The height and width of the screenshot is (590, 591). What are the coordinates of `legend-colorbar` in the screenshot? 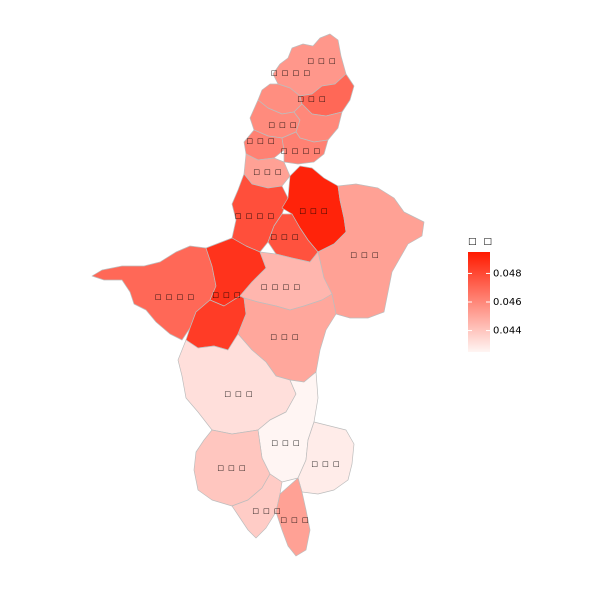 It's located at (479, 302).